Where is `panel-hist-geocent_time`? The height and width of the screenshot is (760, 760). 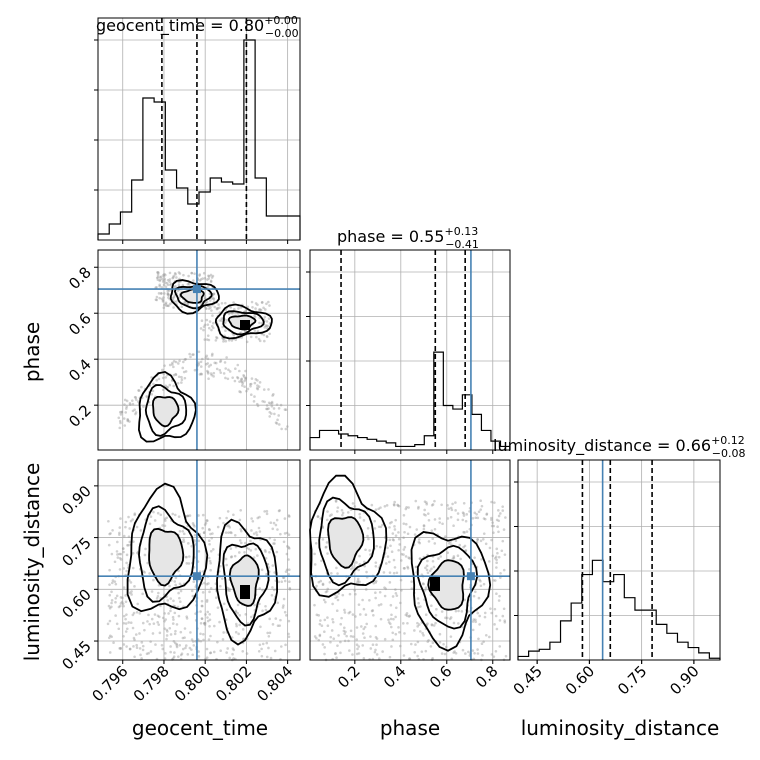 panel-hist-geocent_time is located at coordinates (199, 129).